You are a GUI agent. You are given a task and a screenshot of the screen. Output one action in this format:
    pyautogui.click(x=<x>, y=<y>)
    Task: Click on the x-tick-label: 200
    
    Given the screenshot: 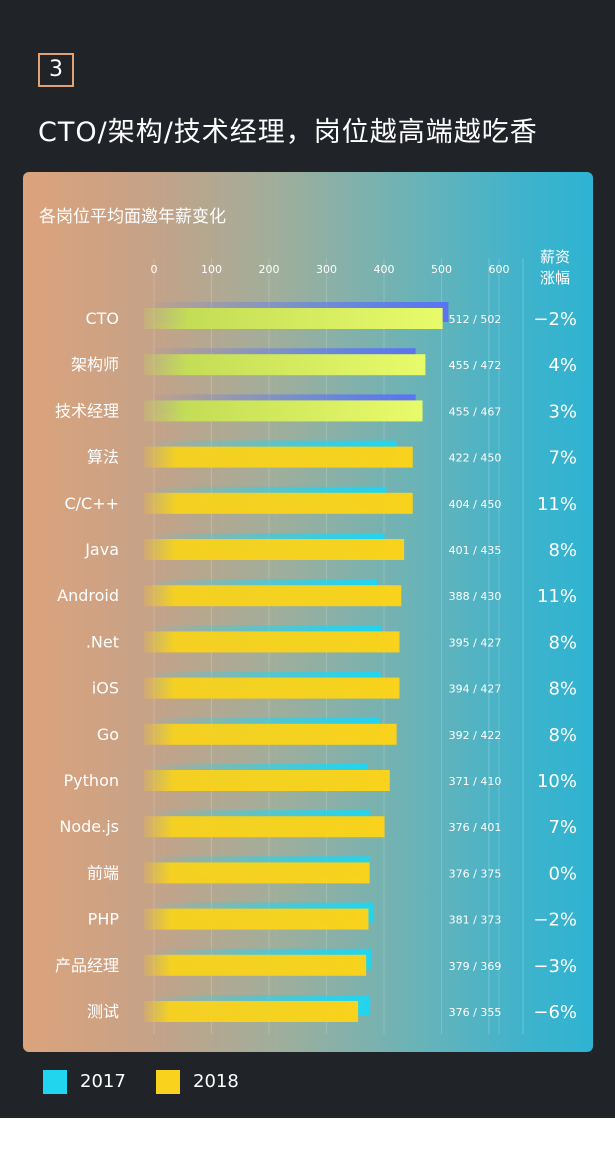 What is the action you would take?
    pyautogui.click(x=269, y=269)
    